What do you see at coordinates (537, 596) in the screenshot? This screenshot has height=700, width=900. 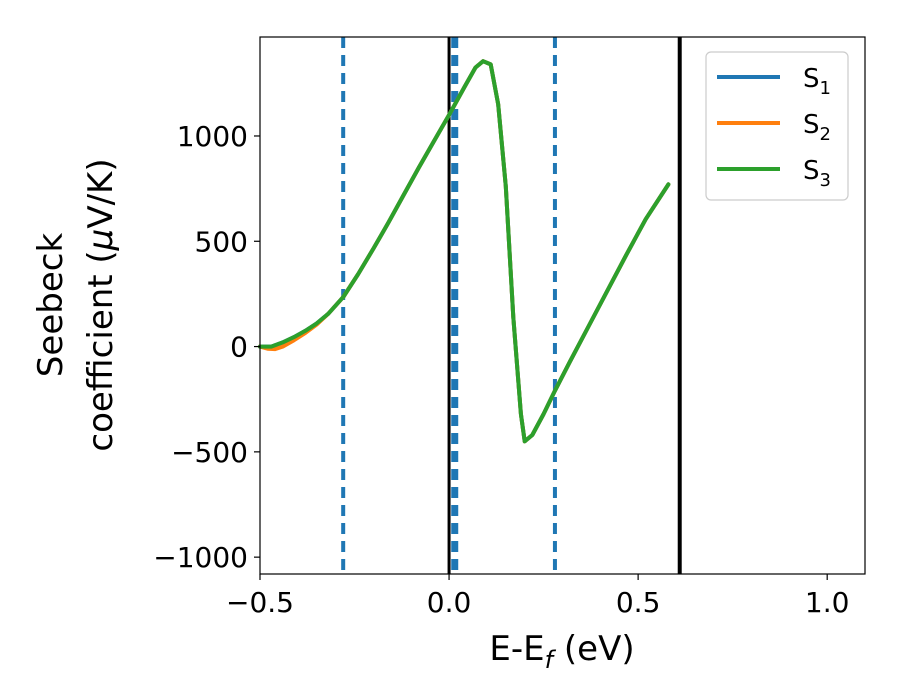 I see `x-axis-ticks: −0.5 0.0 0.5 1.0` at bounding box center [537, 596].